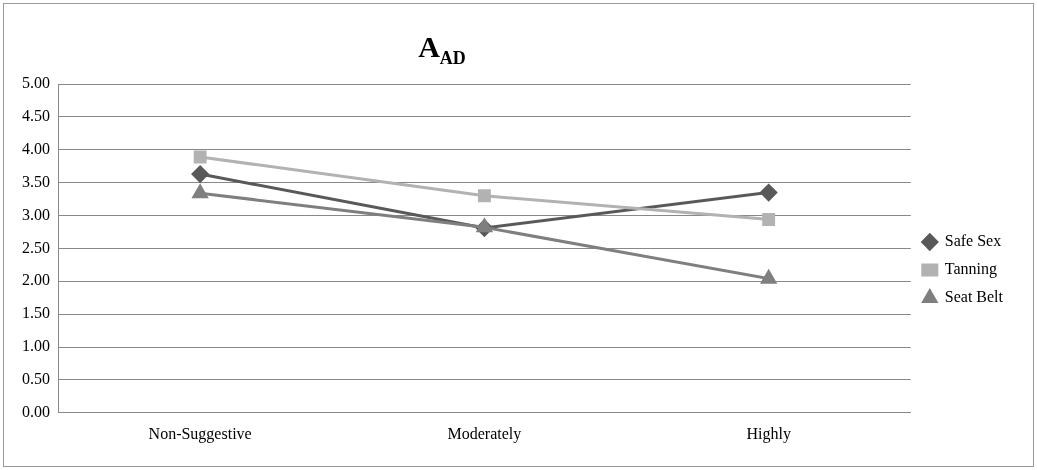 The width and height of the screenshot is (1037, 470). What do you see at coordinates (970, 269) in the screenshot?
I see `legend-label: Tanning` at bounding box center [970, 269].